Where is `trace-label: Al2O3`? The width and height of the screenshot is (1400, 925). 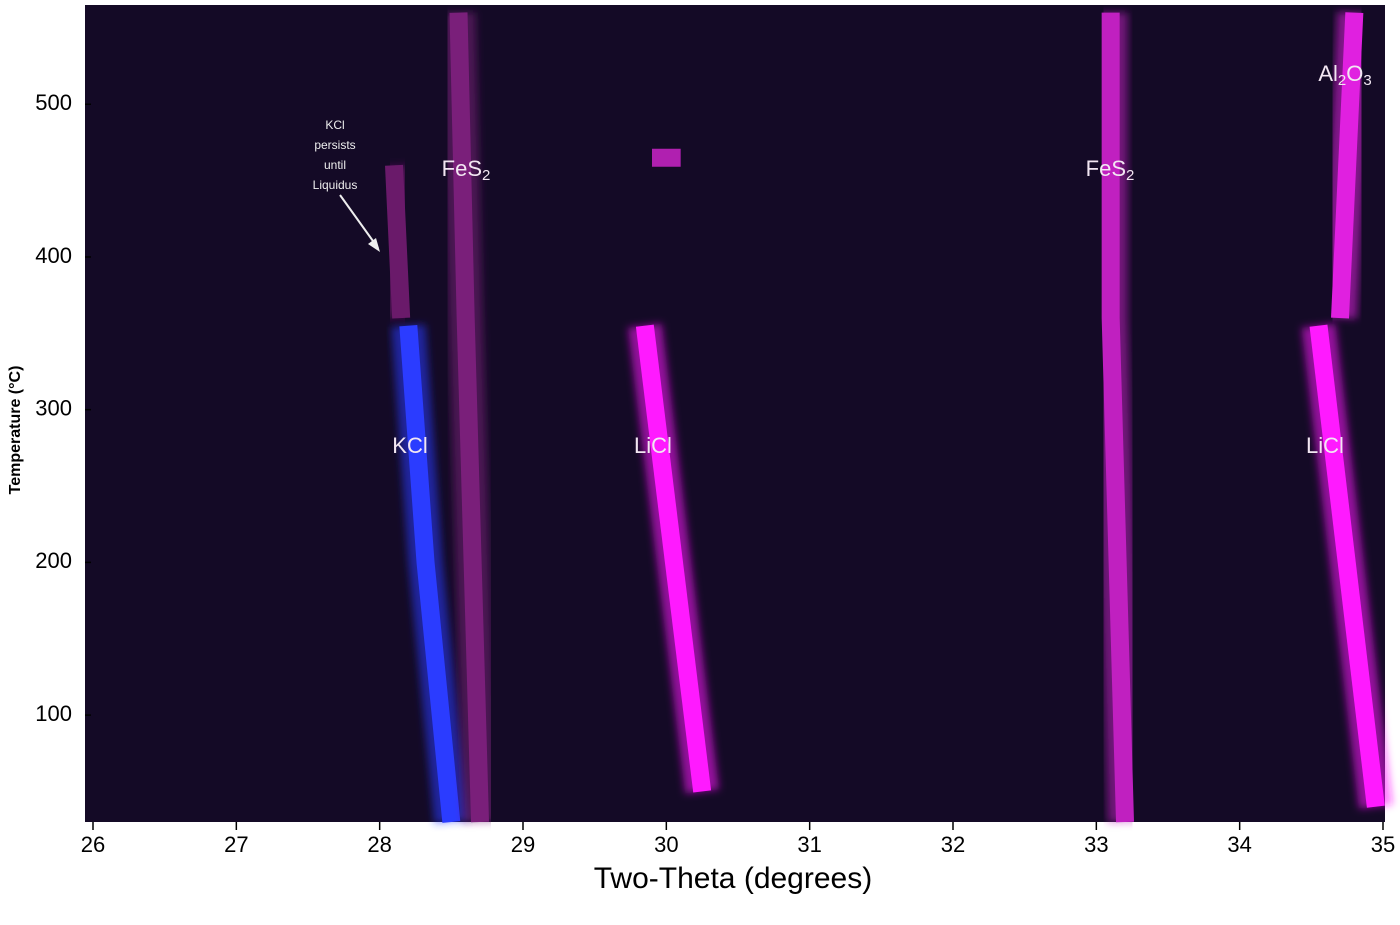
trace-label: Al2O3 is located at coordinates (1344, 75).